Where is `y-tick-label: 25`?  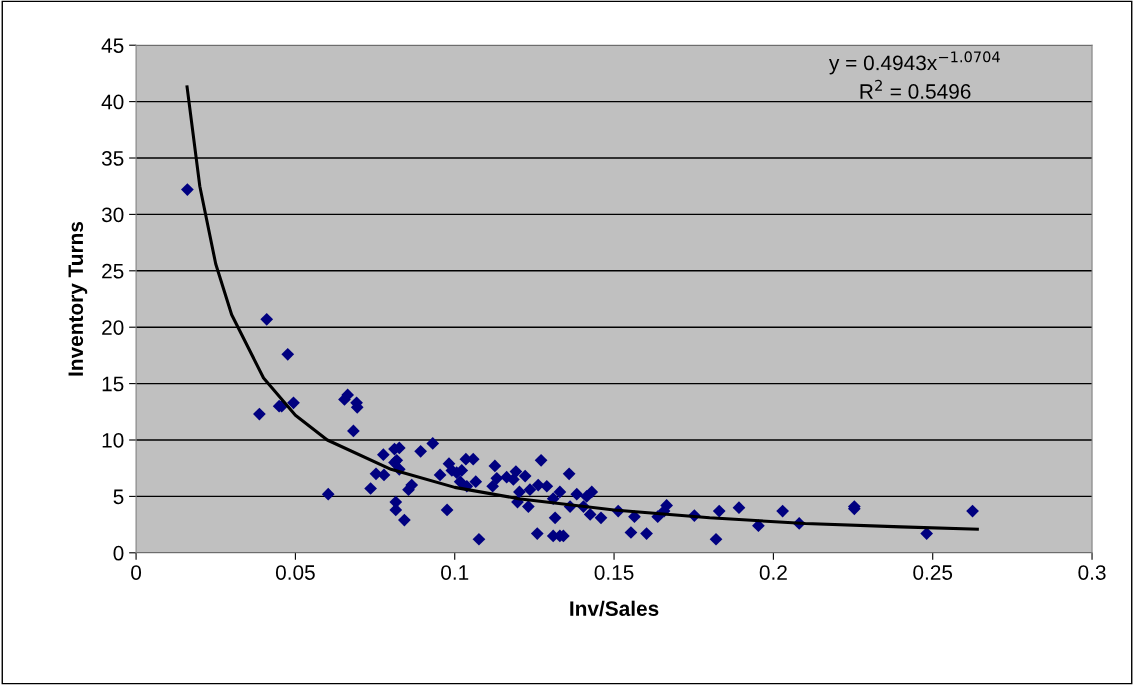 y-tick-label: 25 is located at coordinates (113, 271).